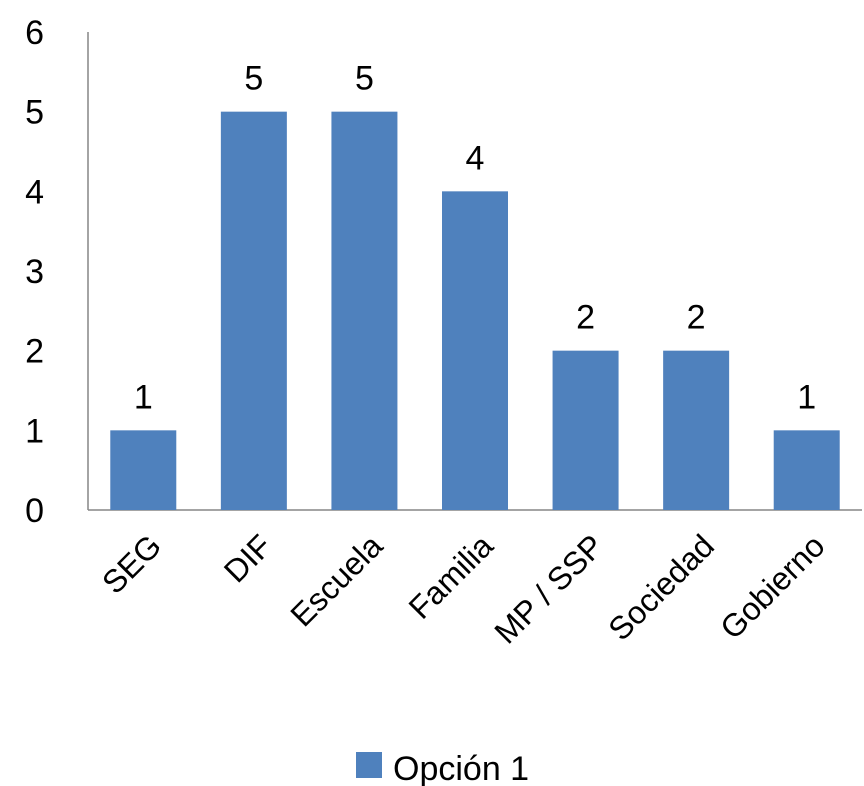 This screenshot has height=786, width=864. Describe the element at coordinates (34, 431) in the screenshot. I see `y-tick-label: 1` at that location.